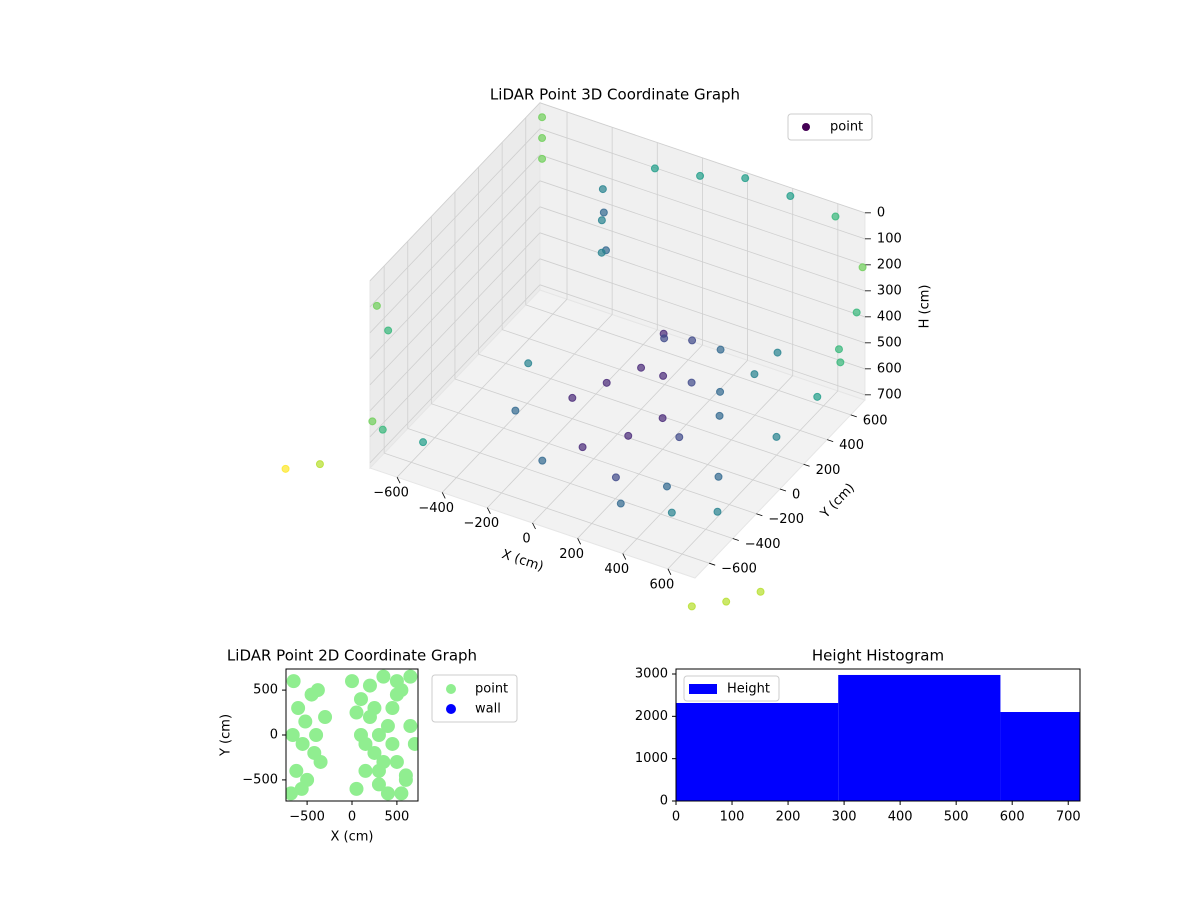 Image resolution: width=1200 pixels, height=900 pixels. I want to click on legend-box, so click(830, 127).